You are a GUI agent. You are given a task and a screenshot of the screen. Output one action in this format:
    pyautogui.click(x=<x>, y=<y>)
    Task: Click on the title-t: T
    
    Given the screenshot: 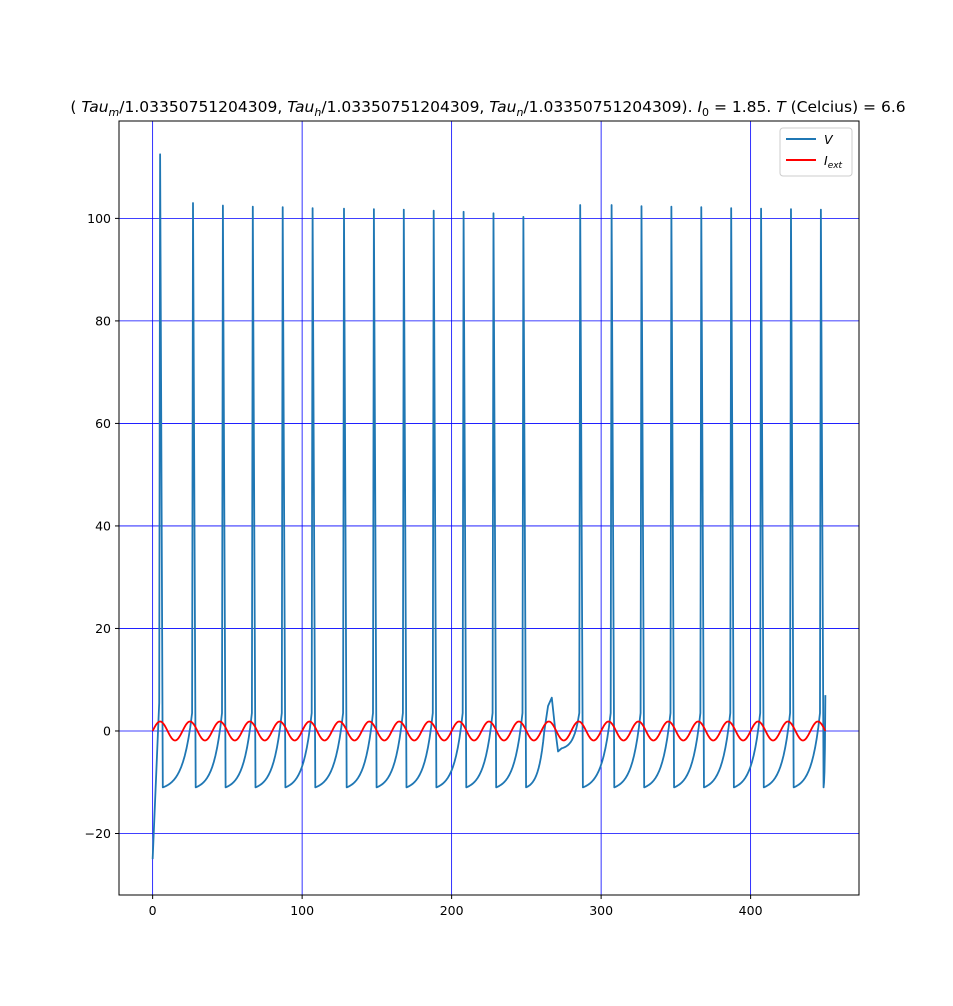 What is the action you would take?
    pyautogui.click(x=781, y=107)
    